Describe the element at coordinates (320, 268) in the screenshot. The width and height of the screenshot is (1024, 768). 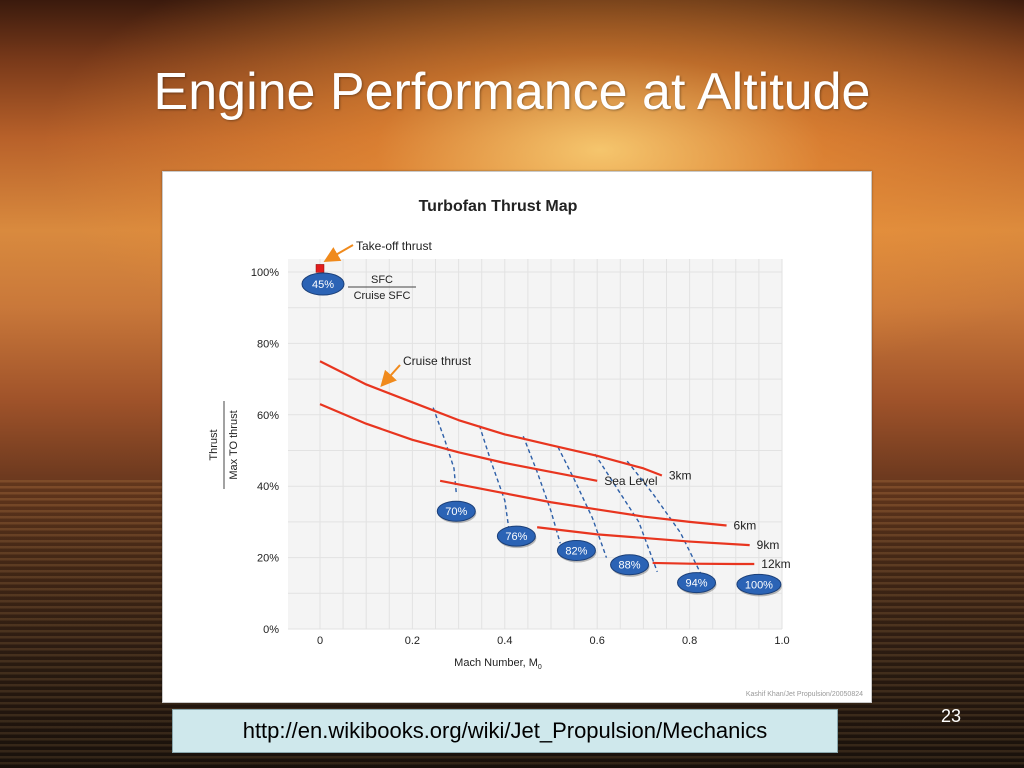
I see `takeoff-point` at that location.